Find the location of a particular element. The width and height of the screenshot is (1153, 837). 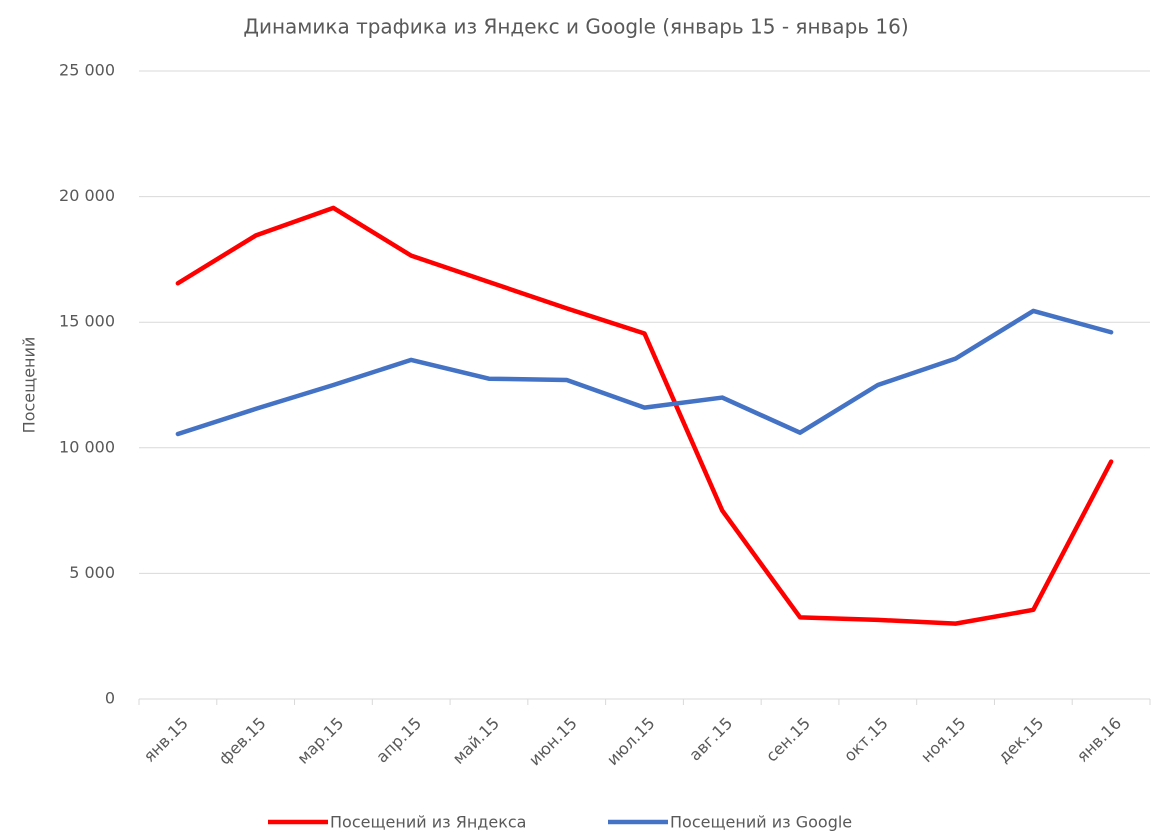

x-tick-label: апр.15 is located at coordinates (398, 740).